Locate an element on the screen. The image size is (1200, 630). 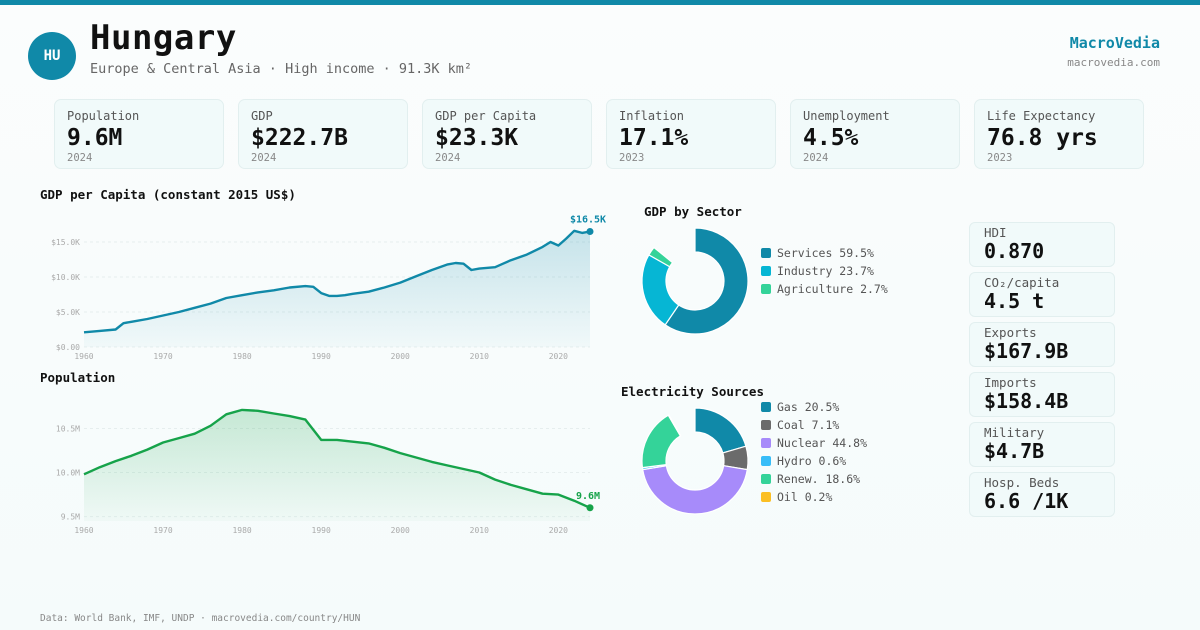
stat-card-exports: Exports $167.9B is located at coordinates (1042, 344).